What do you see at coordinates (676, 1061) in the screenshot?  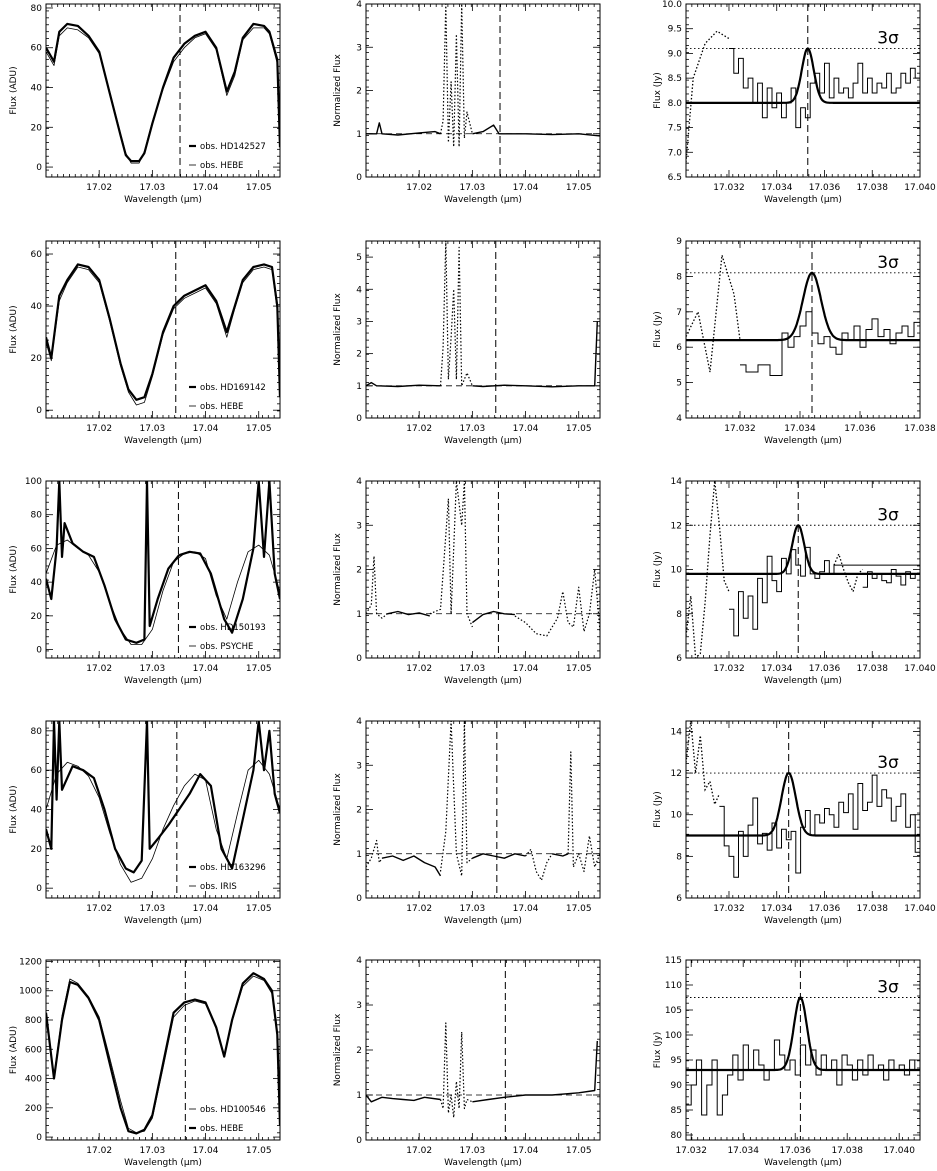 I see `y-tick-label: 95` at bounding box center [676, 1061].